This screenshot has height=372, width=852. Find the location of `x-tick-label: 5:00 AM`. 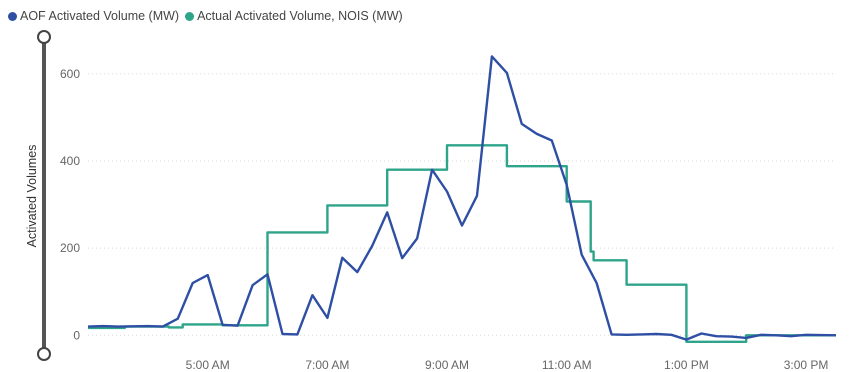

x-tick-label: 5:00 AM is located at coordinates (208, 365).